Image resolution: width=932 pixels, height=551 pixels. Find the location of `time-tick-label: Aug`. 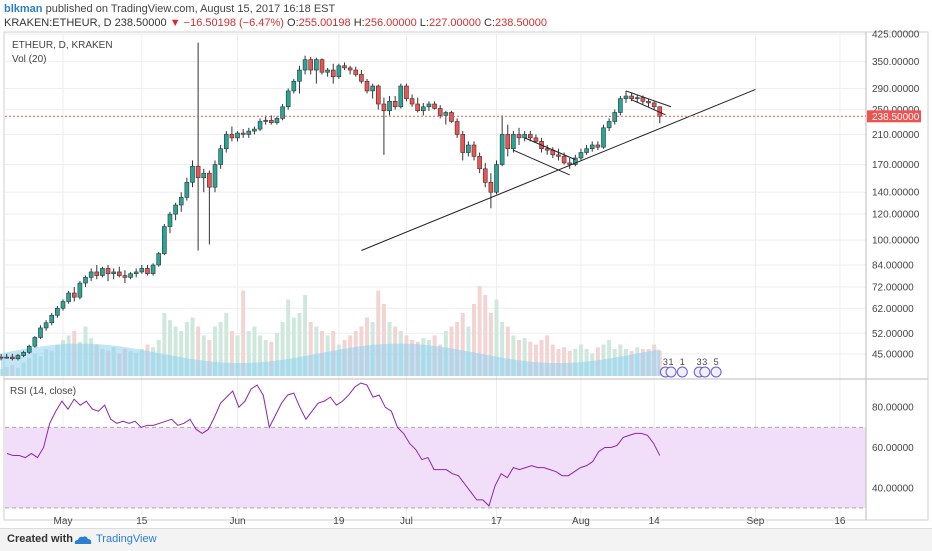

time-tick-label: Aug is located at coordinates (581, 521).